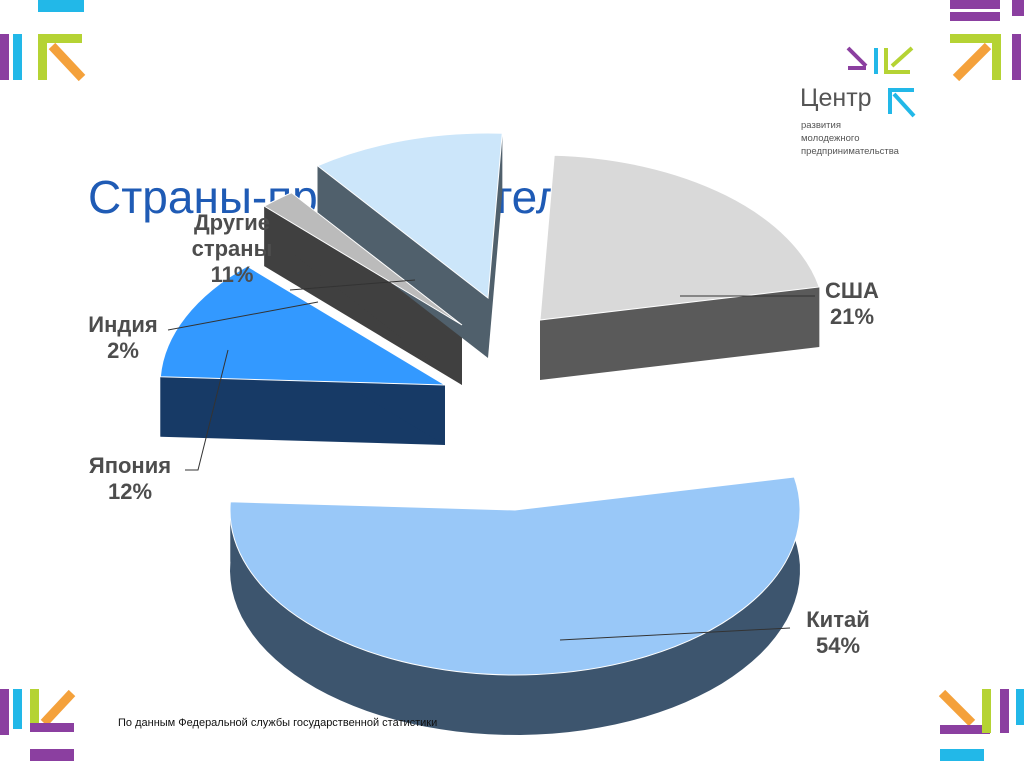 This screenshot has width=1024, height=768. I want to click on slice-value-label: 11%, so click(232, 274).